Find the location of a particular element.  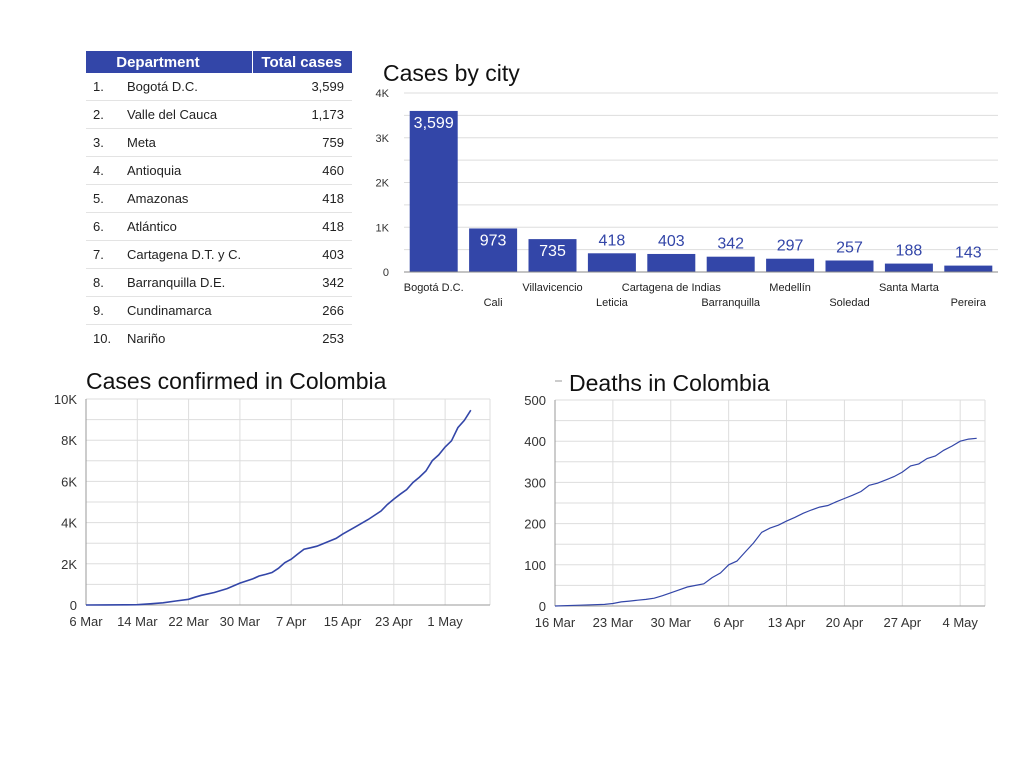

x-tick-label: 13 Apr is located at coordinates (787, 622).